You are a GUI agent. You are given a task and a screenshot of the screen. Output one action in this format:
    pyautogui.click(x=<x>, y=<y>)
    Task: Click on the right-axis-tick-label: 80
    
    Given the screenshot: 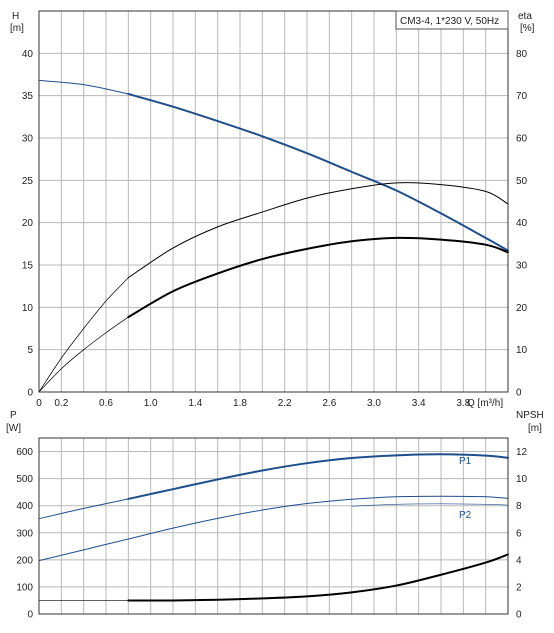 What is the action you would take?
    pyautogui.click(x=522, y=54)
    